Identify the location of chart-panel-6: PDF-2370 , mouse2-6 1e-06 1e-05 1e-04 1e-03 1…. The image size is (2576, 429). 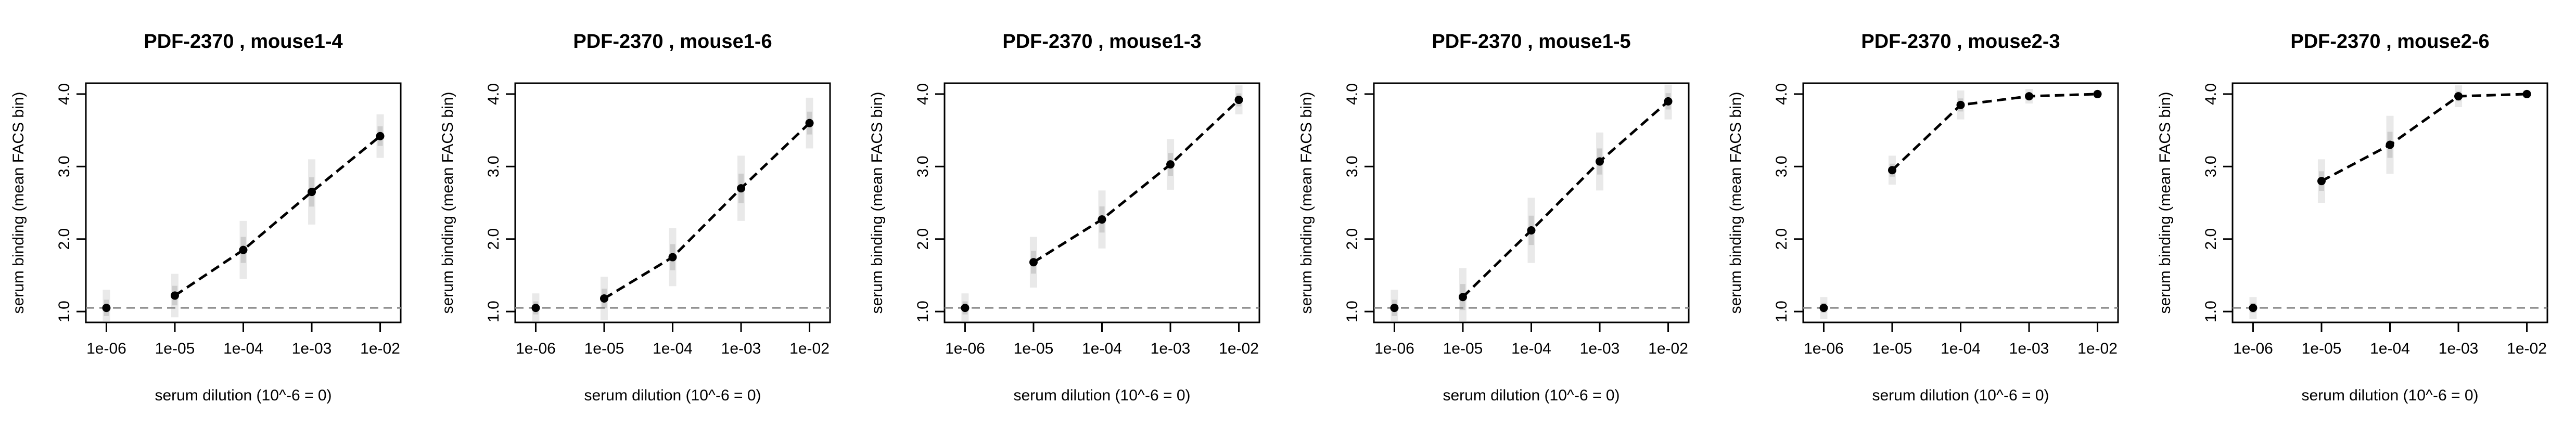
(2352, 217).